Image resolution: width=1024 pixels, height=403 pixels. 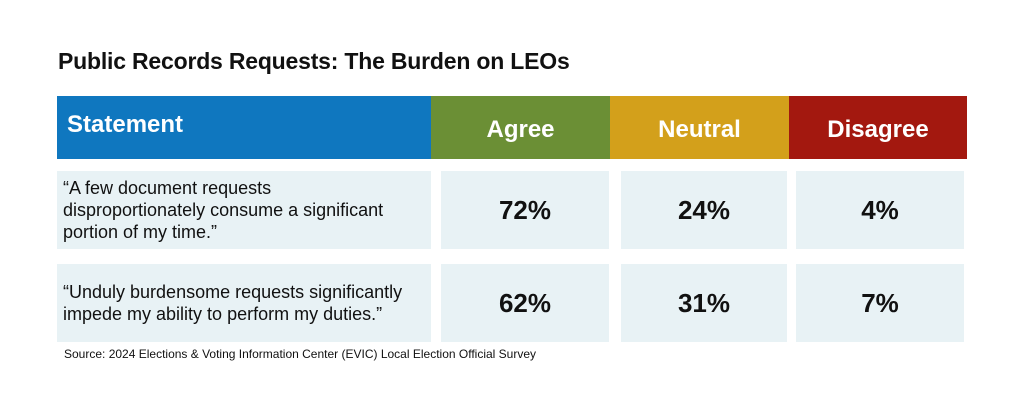 What do you see at coordinates (704, 303) in the screenshot?
I see `row-2-neutral-value: 31%` at bounding box center [704, 303].